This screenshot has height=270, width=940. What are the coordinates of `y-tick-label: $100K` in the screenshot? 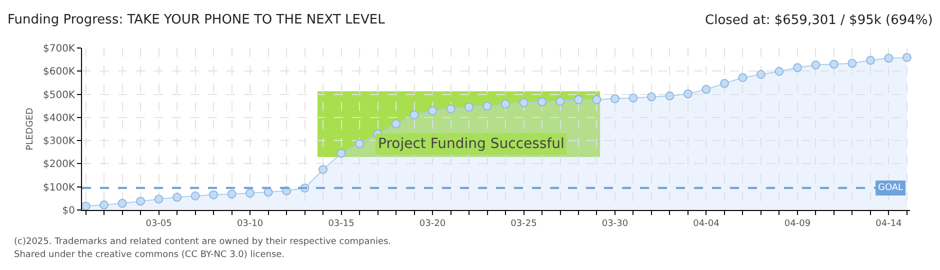 It's located at (59, 188).